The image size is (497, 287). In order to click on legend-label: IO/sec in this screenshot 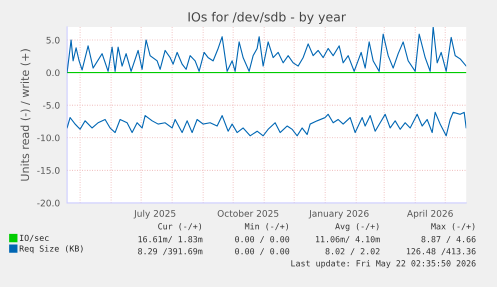, I will do `click(34, 238)`.